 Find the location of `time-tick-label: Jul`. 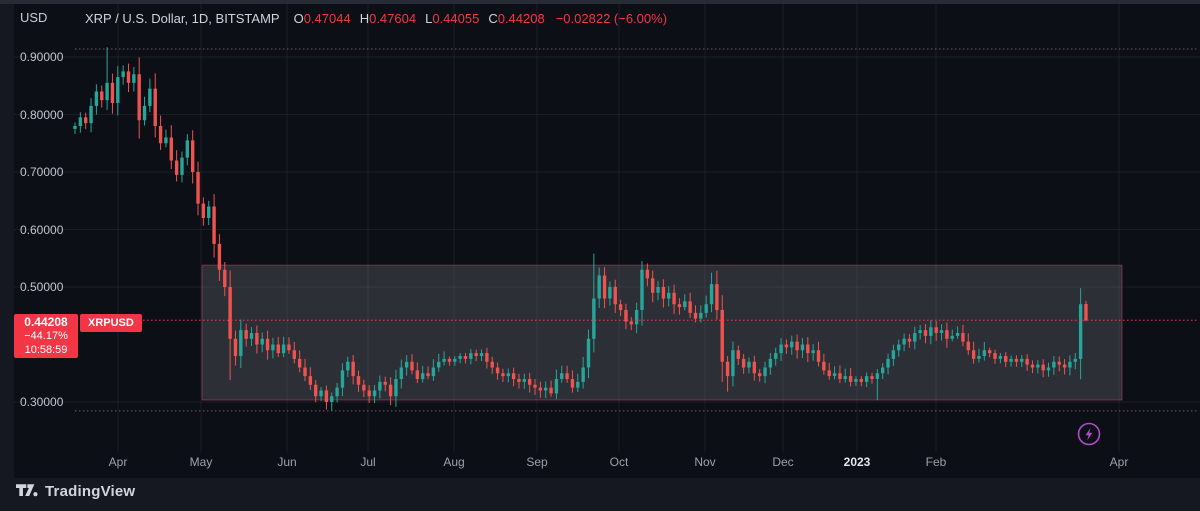

time-tick-label: Jul is located at coordinates (368, 462).